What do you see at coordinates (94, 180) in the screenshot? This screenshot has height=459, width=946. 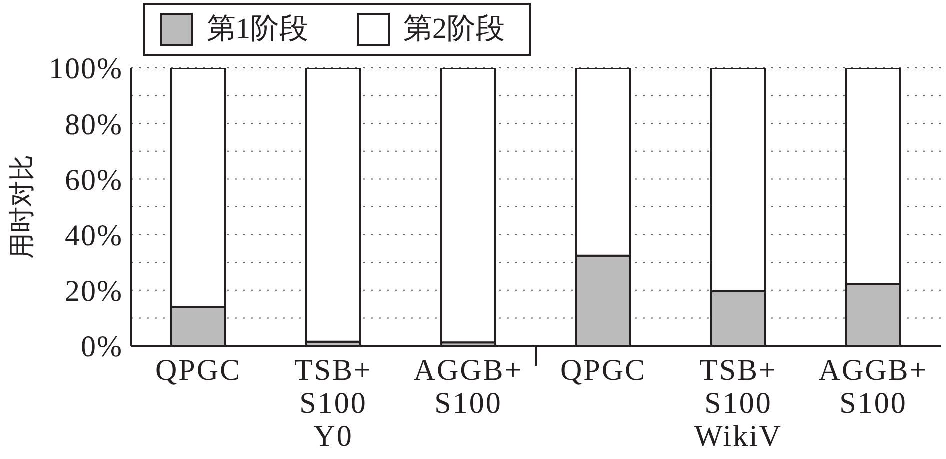 I see `y-tick-label: 60%` at bounding box center [94, 180].